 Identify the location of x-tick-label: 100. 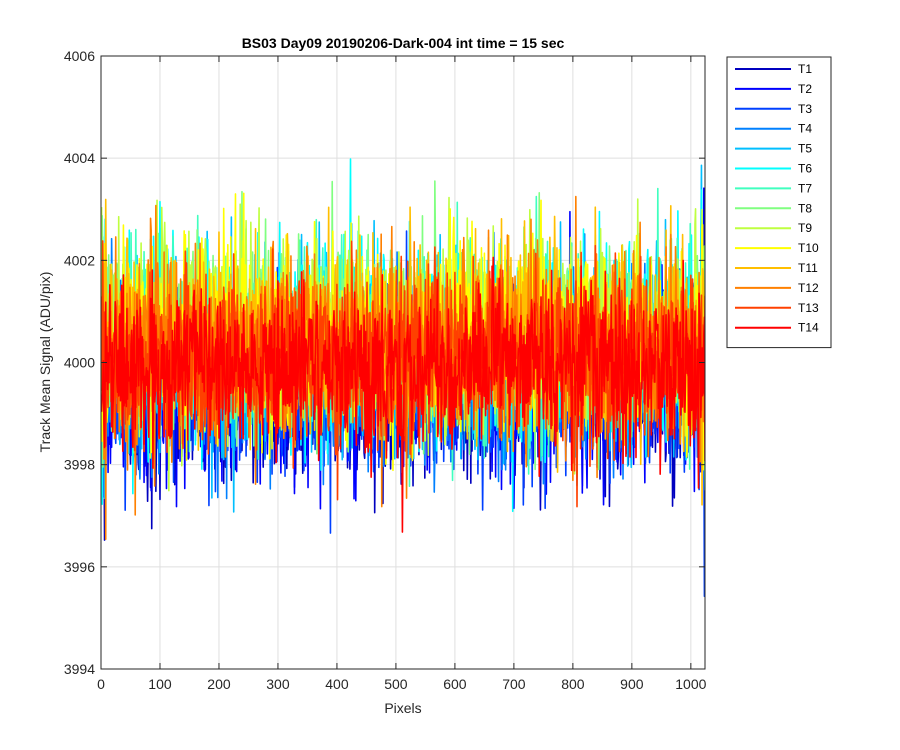
(160, 684).